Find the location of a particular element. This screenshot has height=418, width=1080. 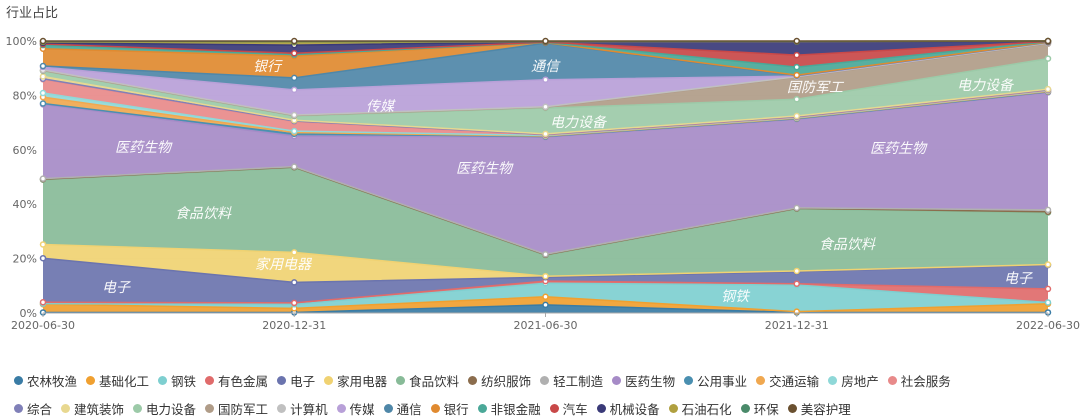

y-axis-title: 行业占比 is located at coordinates (32, 13).